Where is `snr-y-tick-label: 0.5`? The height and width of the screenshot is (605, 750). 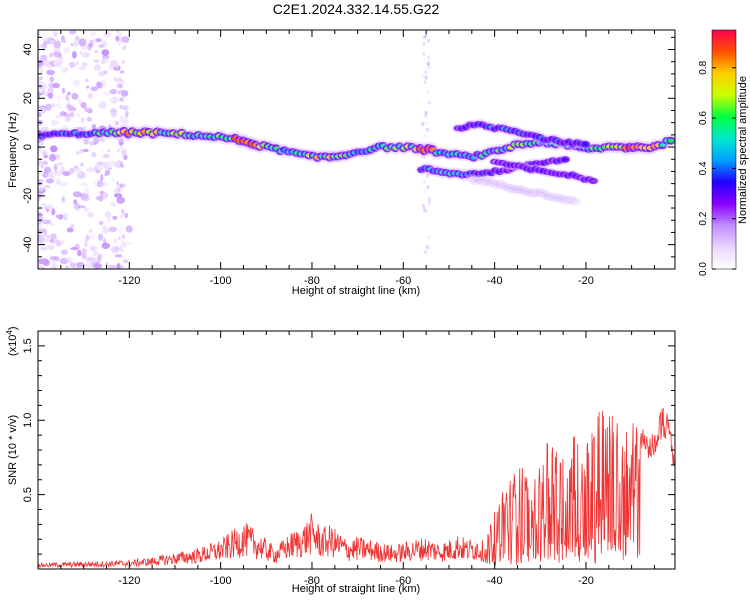
snr-y-tick-label: 0.5 is located at coordinates (28, 494).